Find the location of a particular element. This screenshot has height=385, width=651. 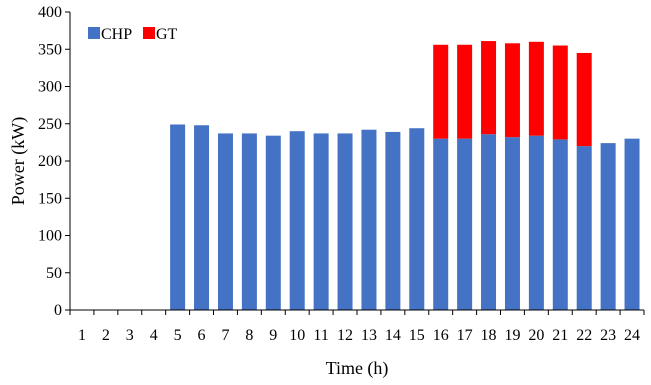

x-tick-label-6: 6 is located at coordinates (202, 335).